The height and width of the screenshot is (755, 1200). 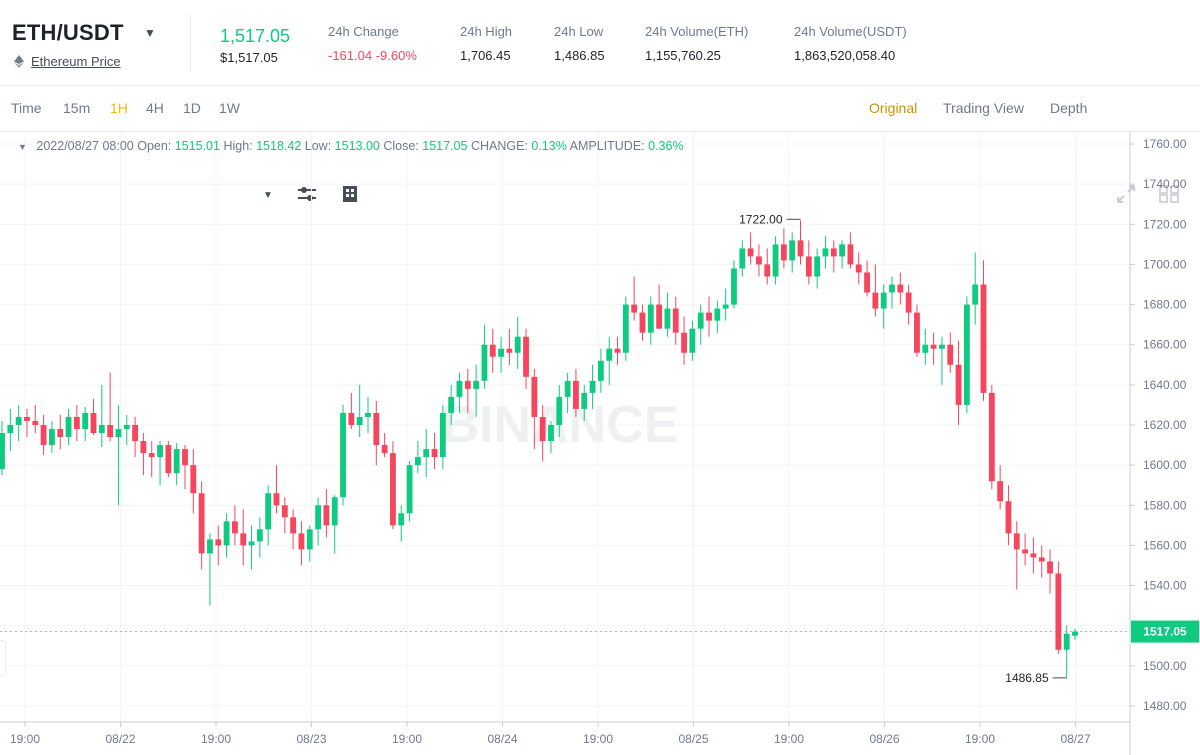 I want to click on y-tick-label: 1740.00, so click(x=1165, y=184).